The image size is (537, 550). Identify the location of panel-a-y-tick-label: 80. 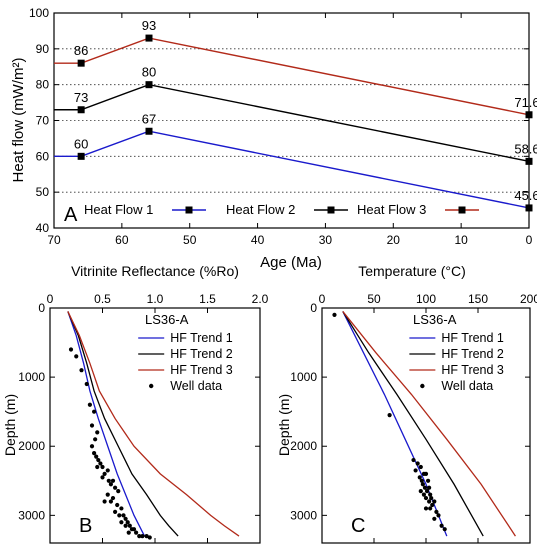
(43, 85).